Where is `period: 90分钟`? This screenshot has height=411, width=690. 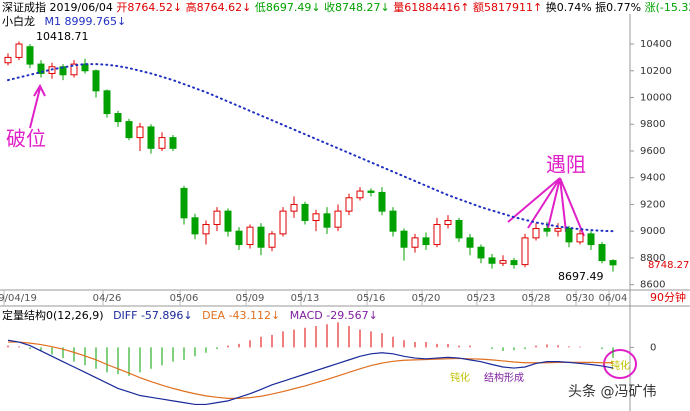 period: 90分钟 is located at coordinates (668, 297).